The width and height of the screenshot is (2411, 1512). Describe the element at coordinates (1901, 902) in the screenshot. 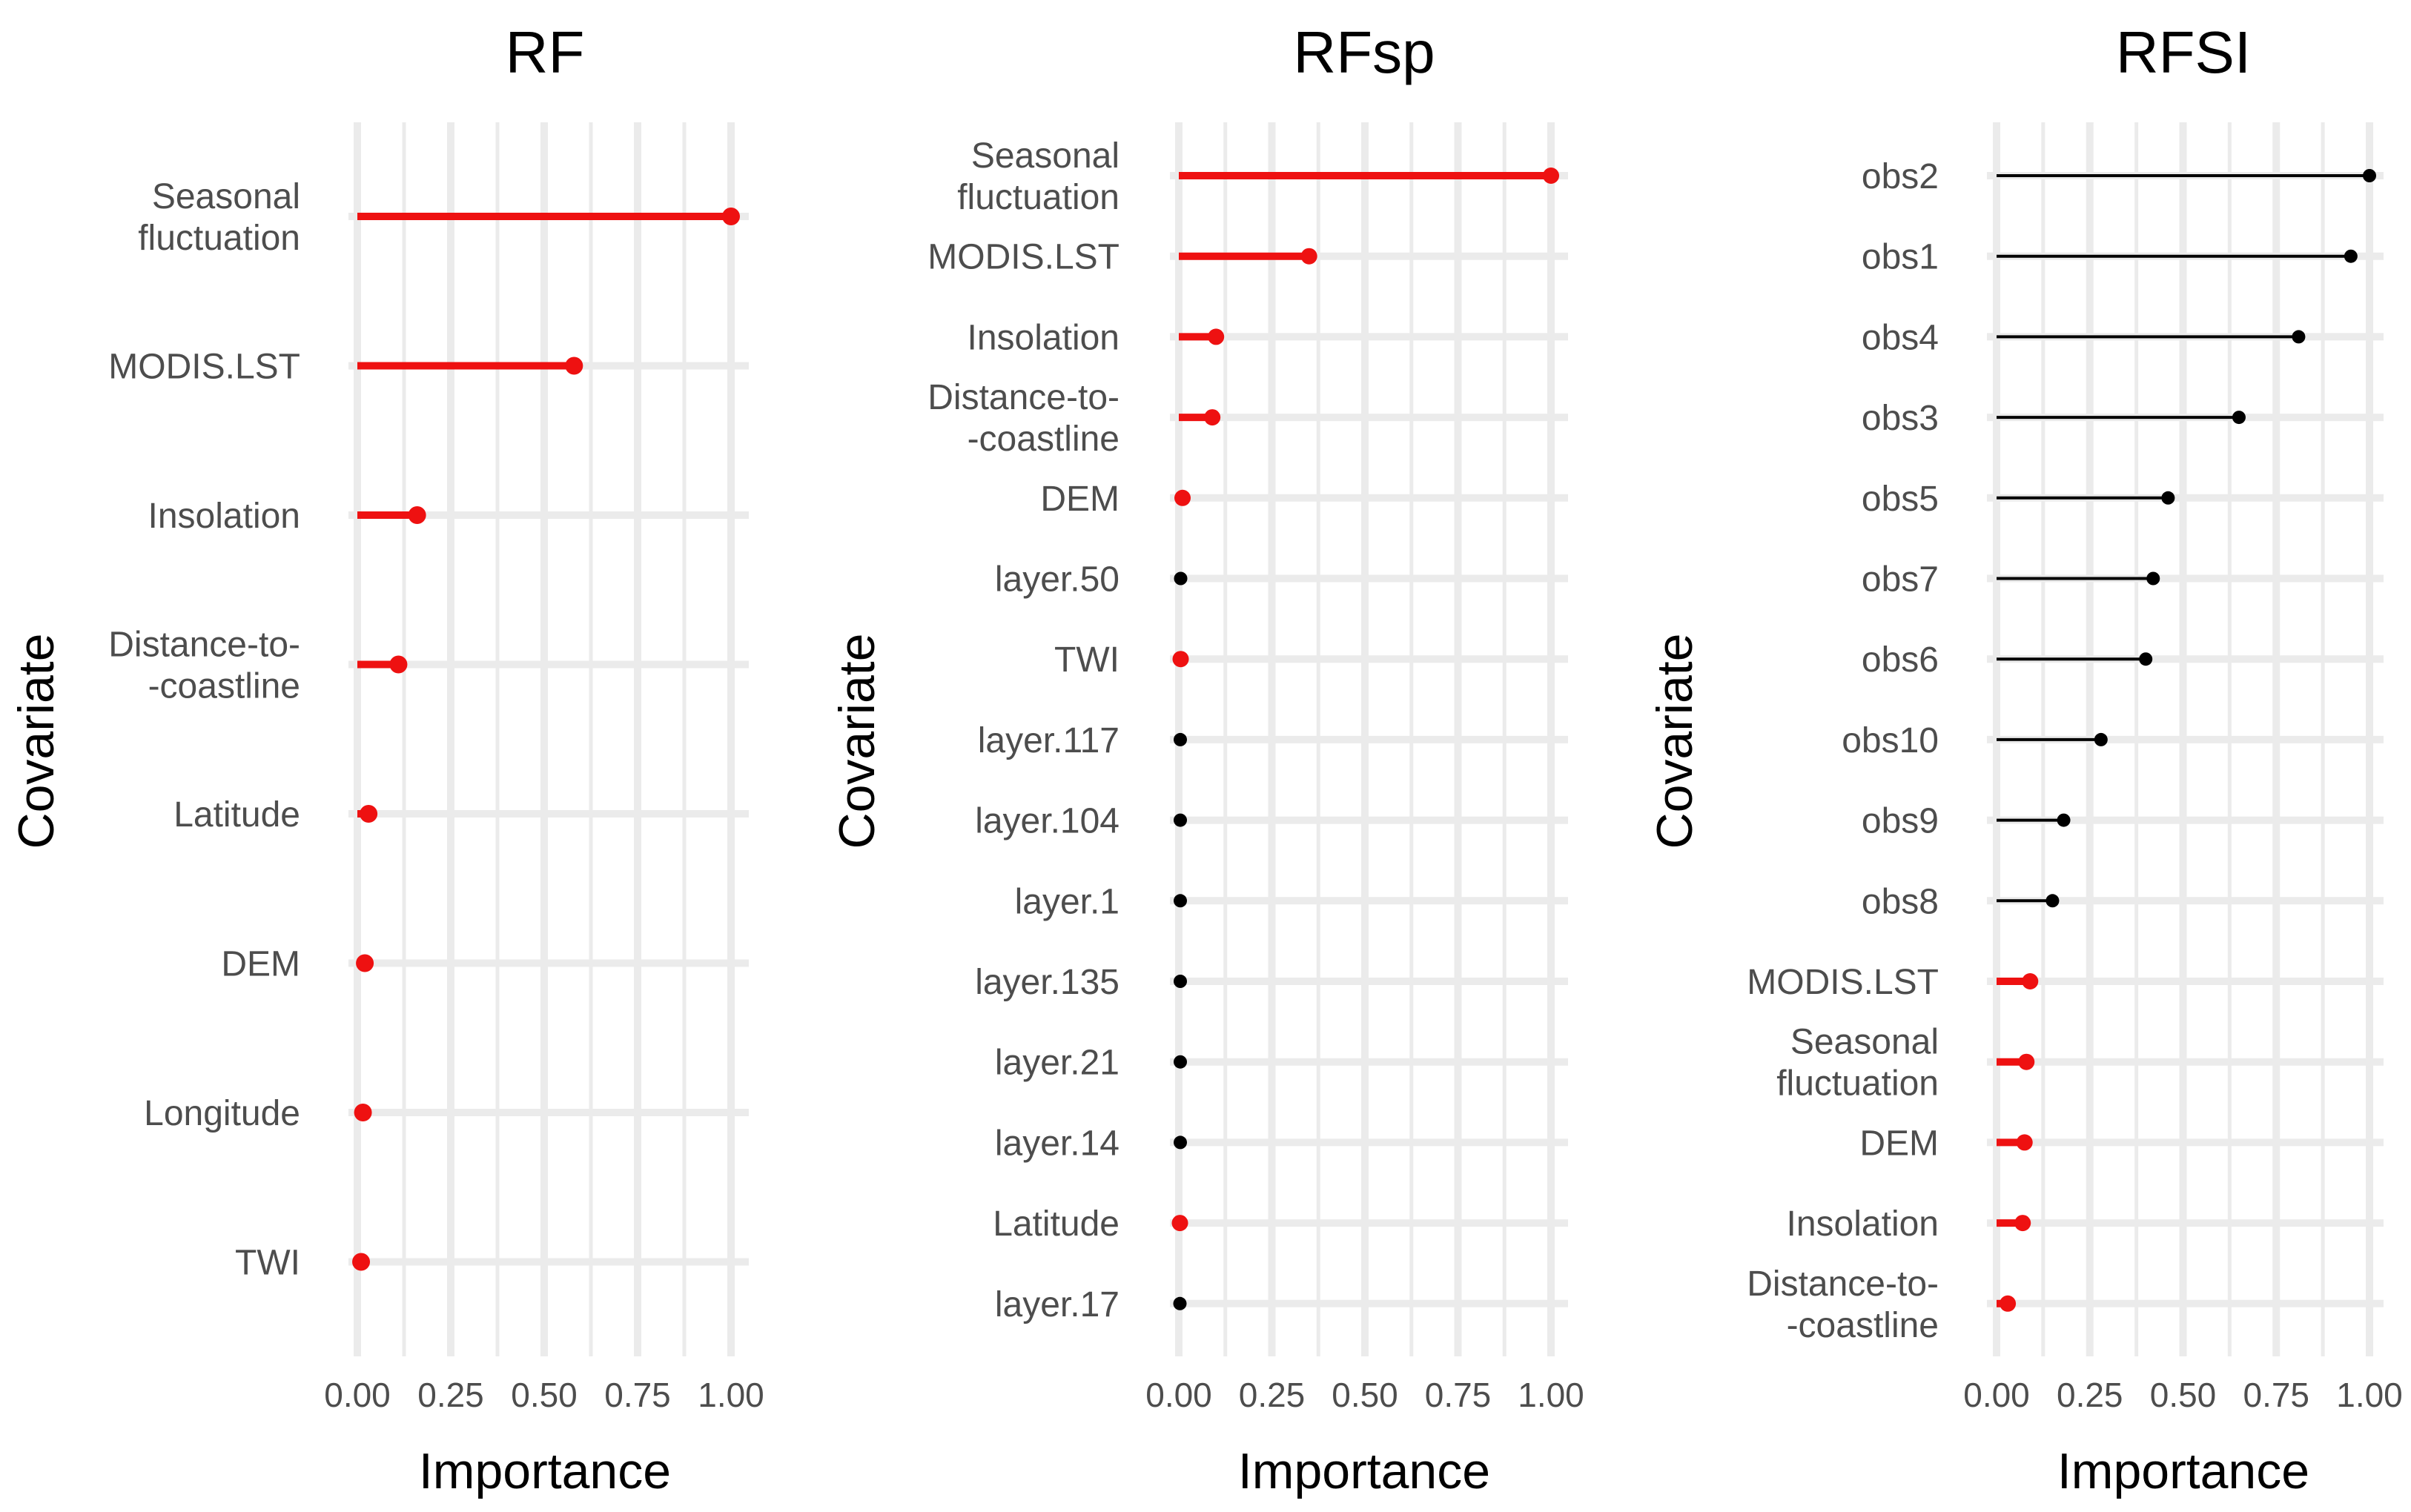

I see `category-label: obs8` at that location.